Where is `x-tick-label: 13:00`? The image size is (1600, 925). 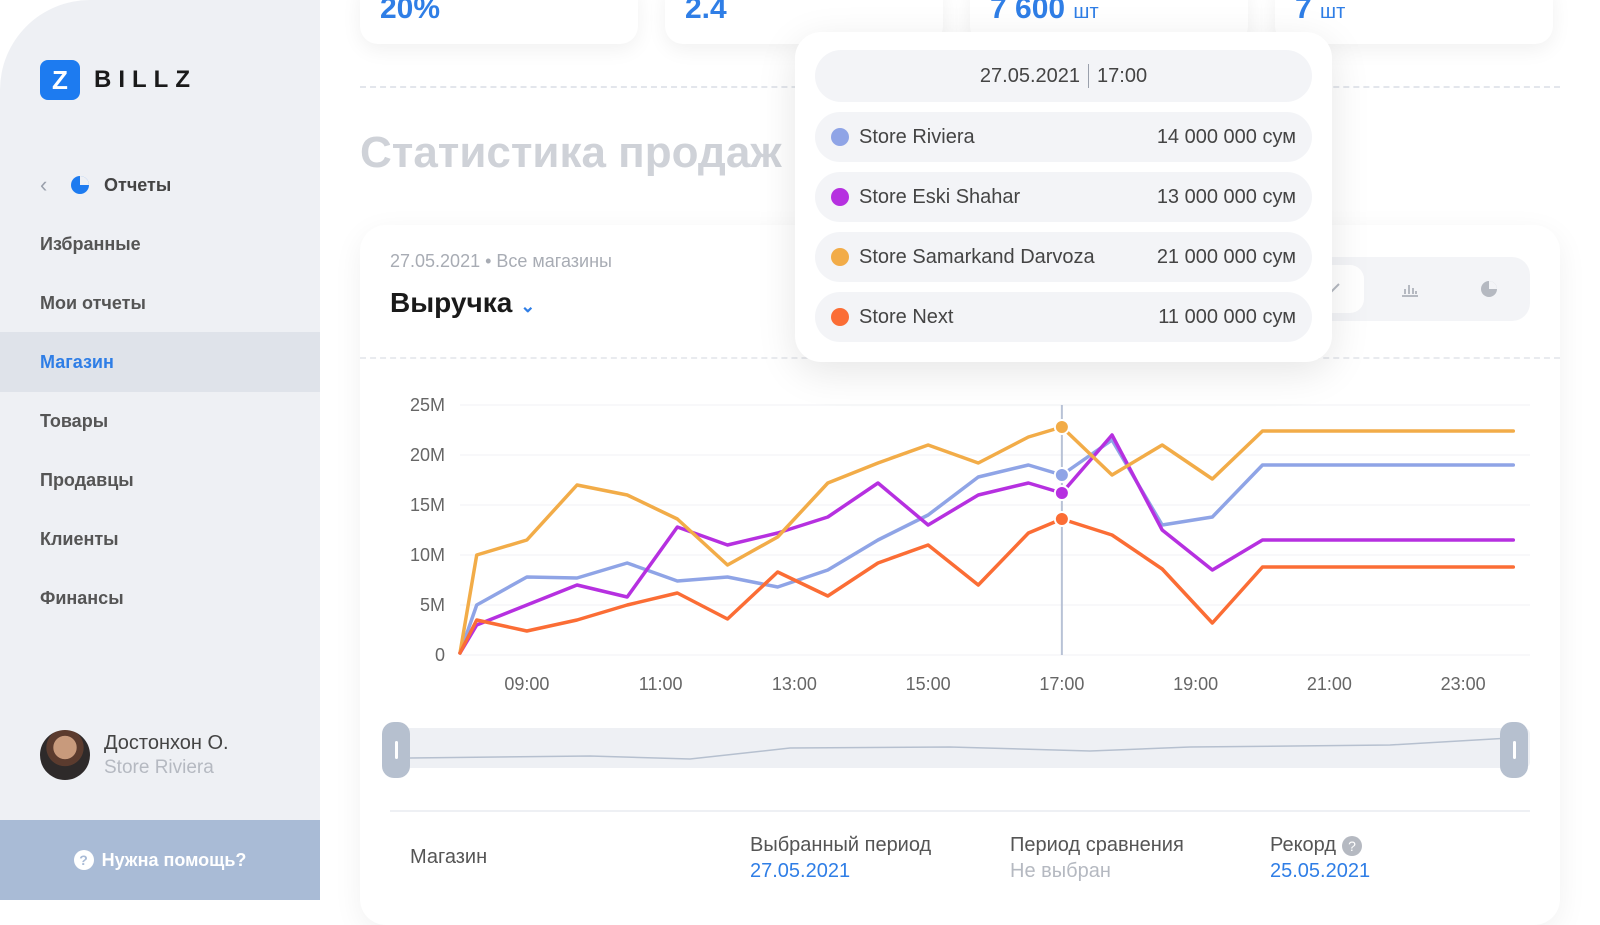
x-tick-label: 13:00 is located at coordinates (794, 684).